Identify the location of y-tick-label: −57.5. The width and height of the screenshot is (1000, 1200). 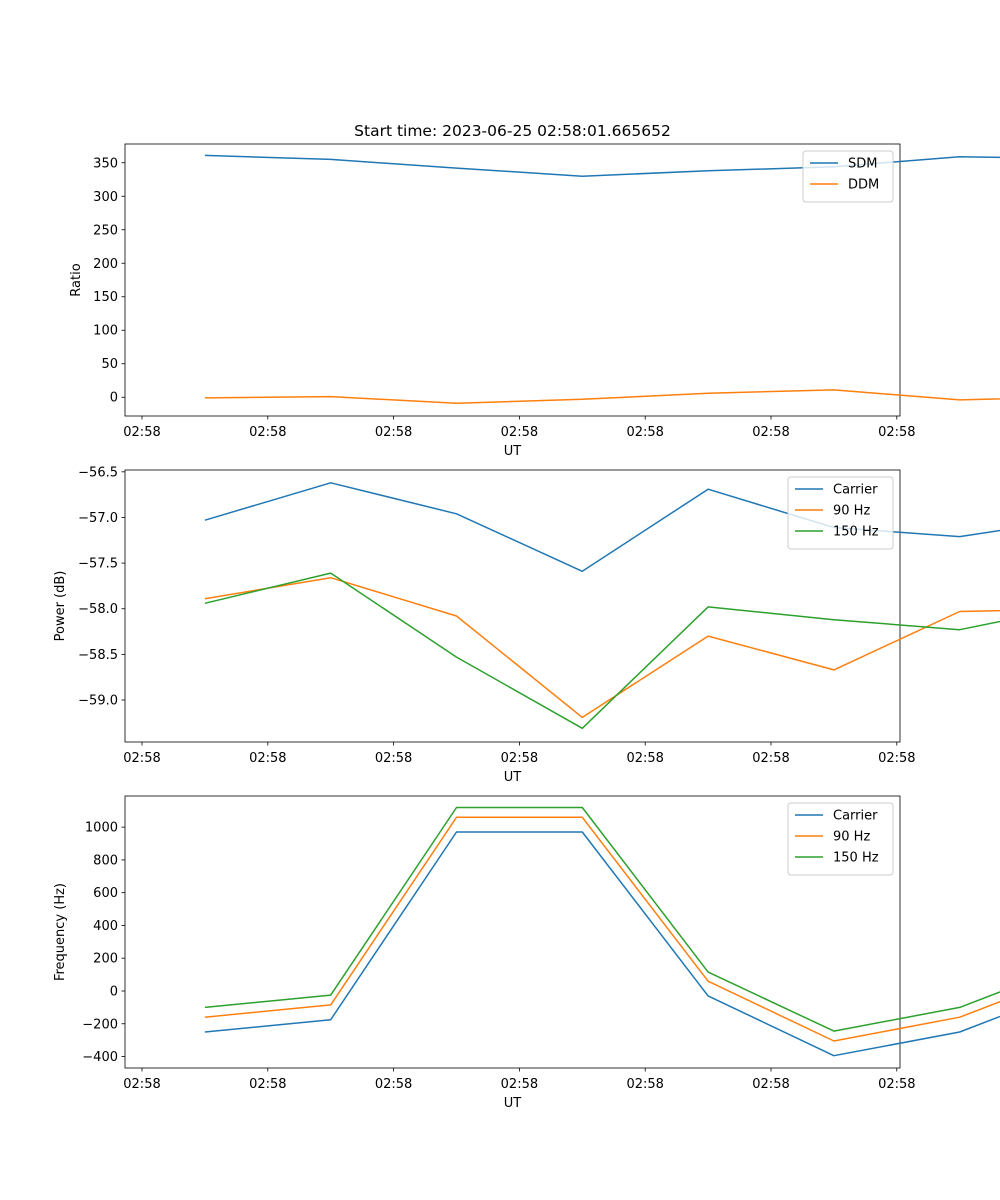
(98, 564).